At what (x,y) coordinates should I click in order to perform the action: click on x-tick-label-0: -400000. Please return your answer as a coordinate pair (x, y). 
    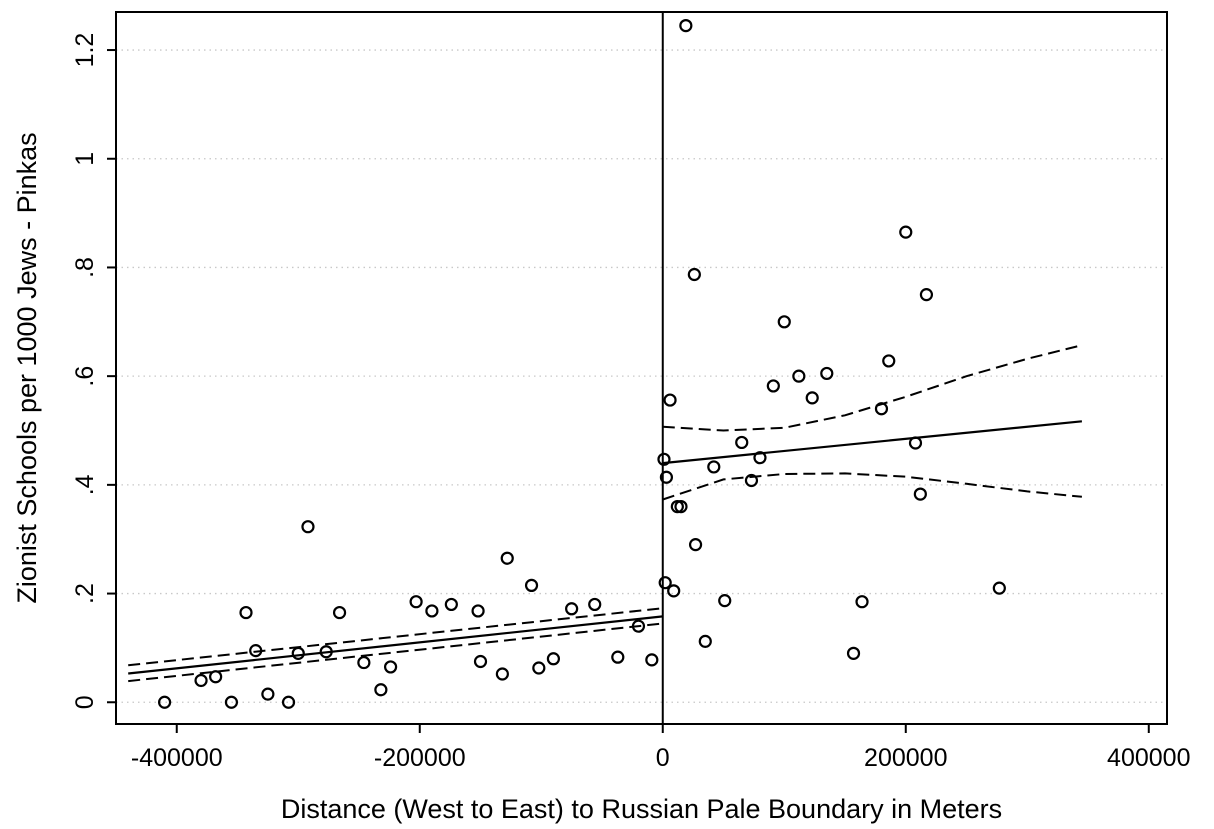
    Looking at the image, I should click on (177, 758).